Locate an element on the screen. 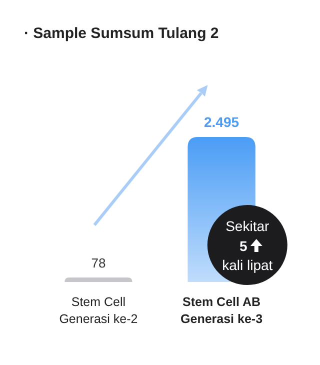 This screenshot has height=365, width=320. annotation: Sekitar is located at coordinates (248, 226).